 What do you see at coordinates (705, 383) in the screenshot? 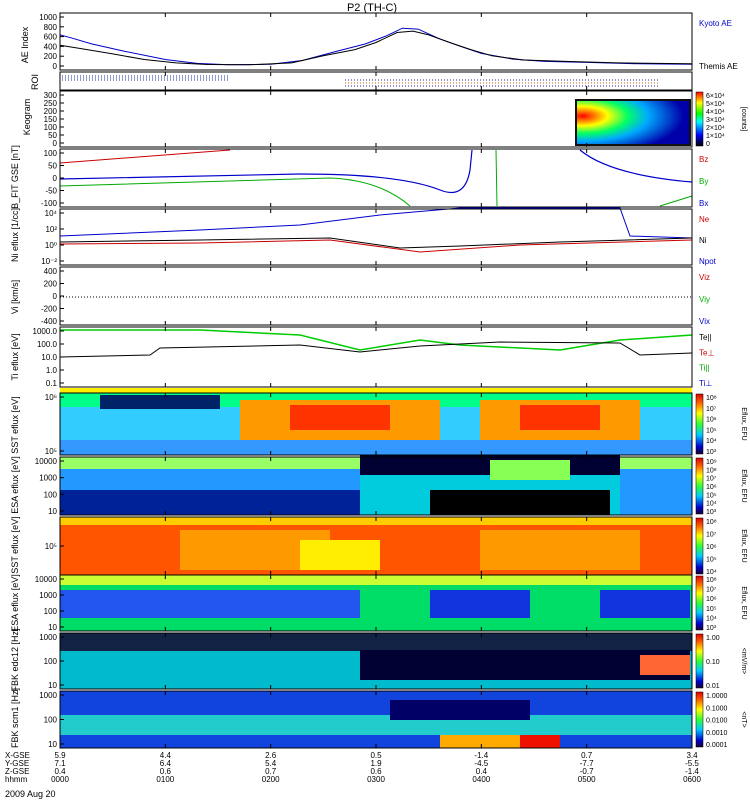
I see `legend-entry: Ti⊥` at bounding box center [705, 383].